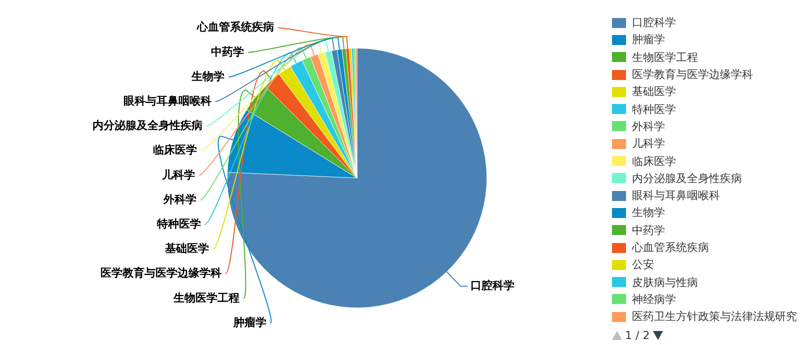 This screenshot has width=808, height=345. I want to click on slice-label: 口腔科学, so click(492, 285).